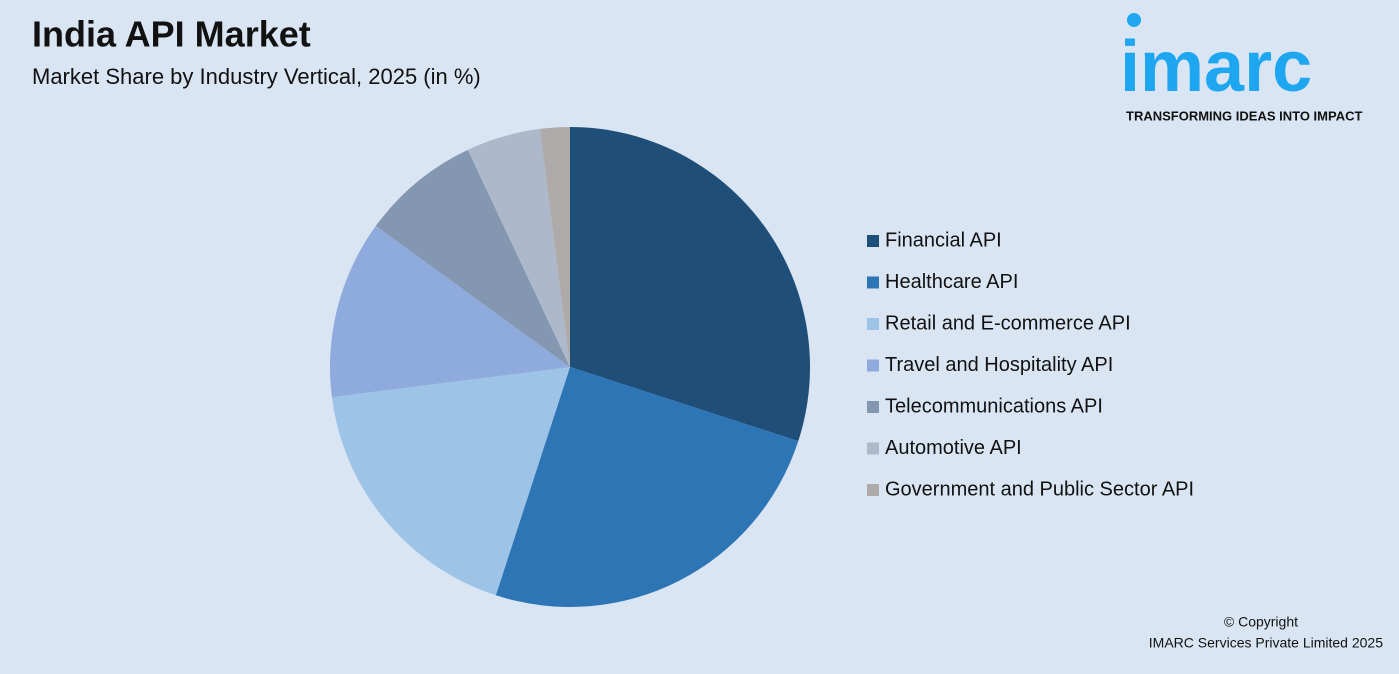 The height and width of the screenshot is (674, 1399). I want to click on legend-label: Healthcare API, so click(951, 282).